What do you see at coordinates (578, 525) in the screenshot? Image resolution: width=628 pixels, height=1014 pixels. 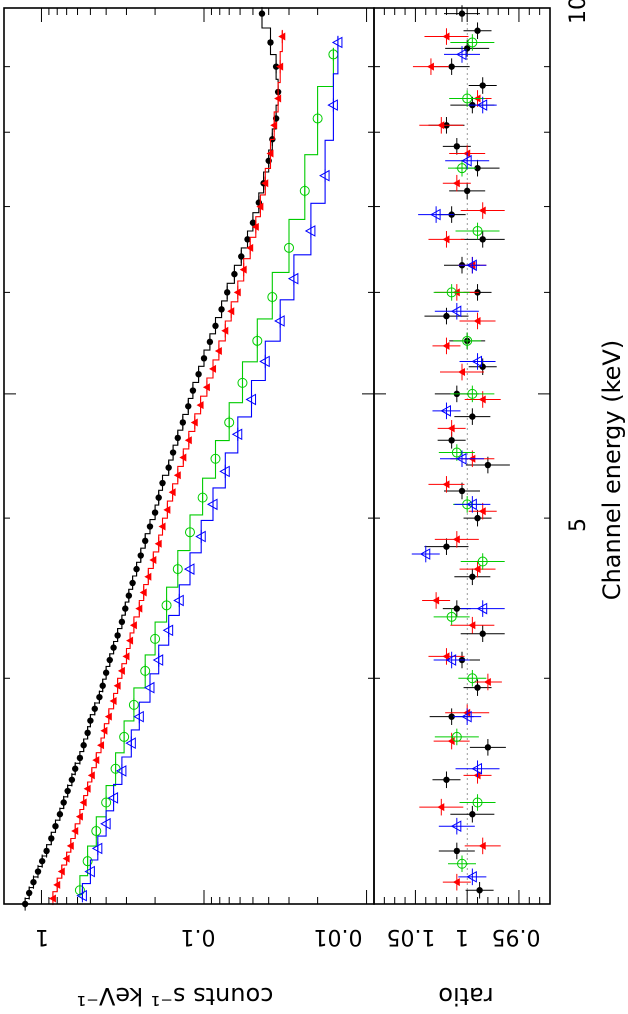 I see `x-tick-label-5: 5` at bounding box center [578, 525].